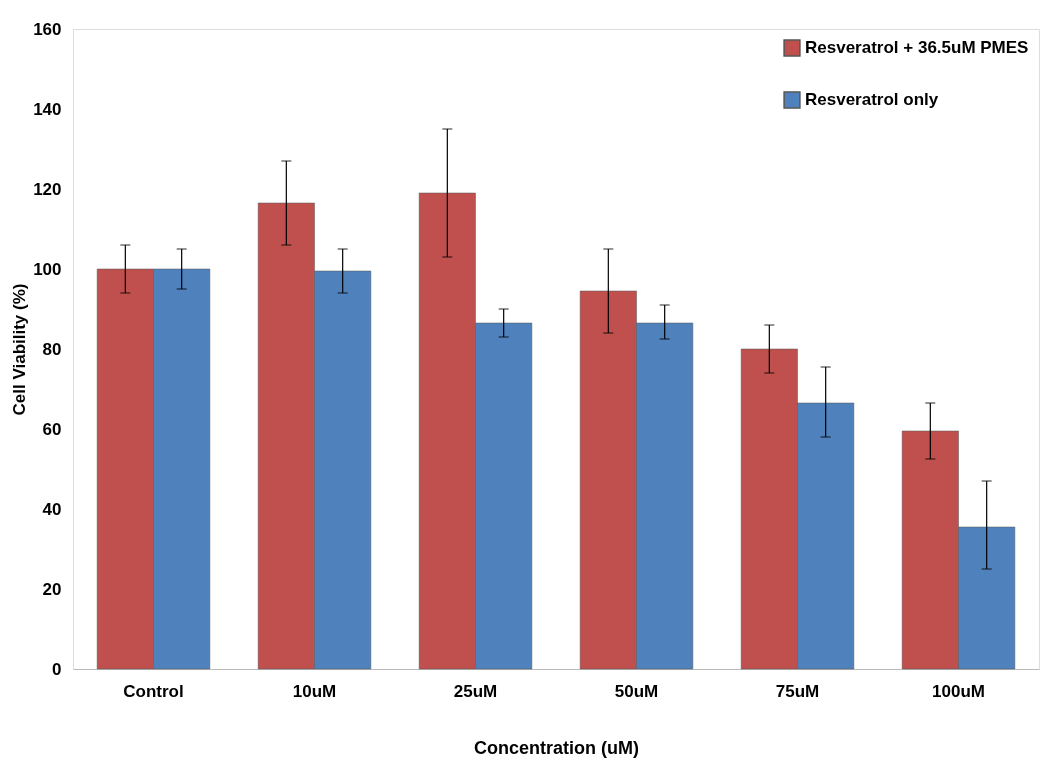 The height and width of the screenshot is (772, 1049). Describe the element at coordinates (556, 747) in the screenshot. I see `x-axis-title: Concentration (uM)` at that location.